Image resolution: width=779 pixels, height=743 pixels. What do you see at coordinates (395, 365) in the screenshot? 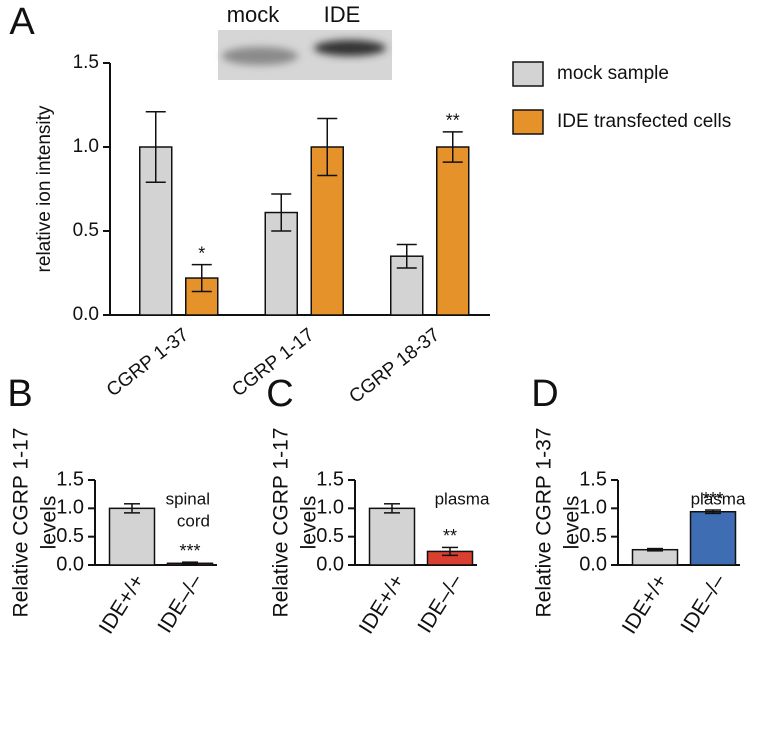
I see `x-tick-label: CGRP 18-37` at bounding box center [395, 365].